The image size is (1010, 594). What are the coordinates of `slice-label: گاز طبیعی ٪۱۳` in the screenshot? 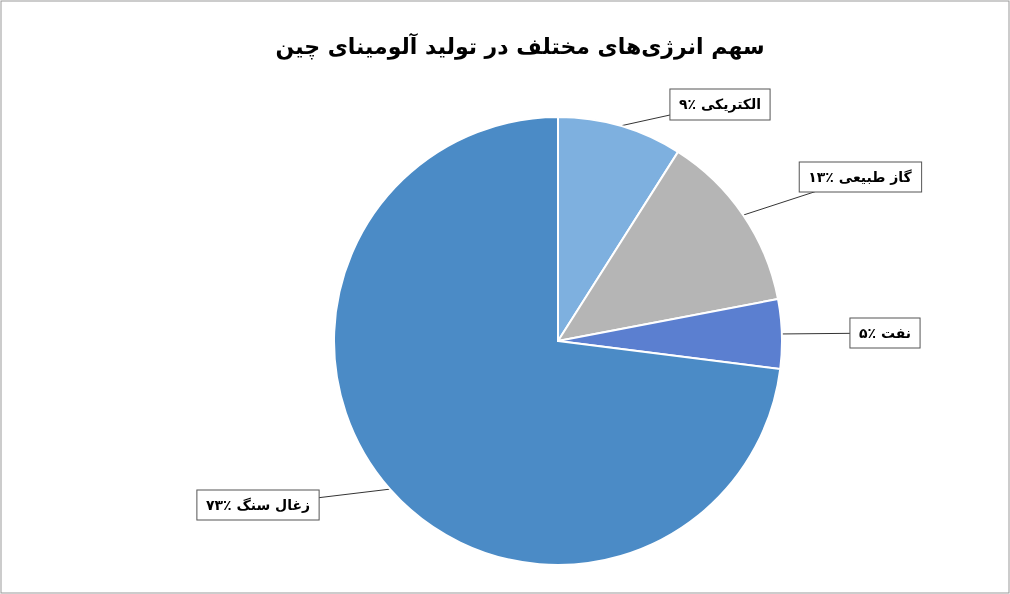 It's located at (860, 177).